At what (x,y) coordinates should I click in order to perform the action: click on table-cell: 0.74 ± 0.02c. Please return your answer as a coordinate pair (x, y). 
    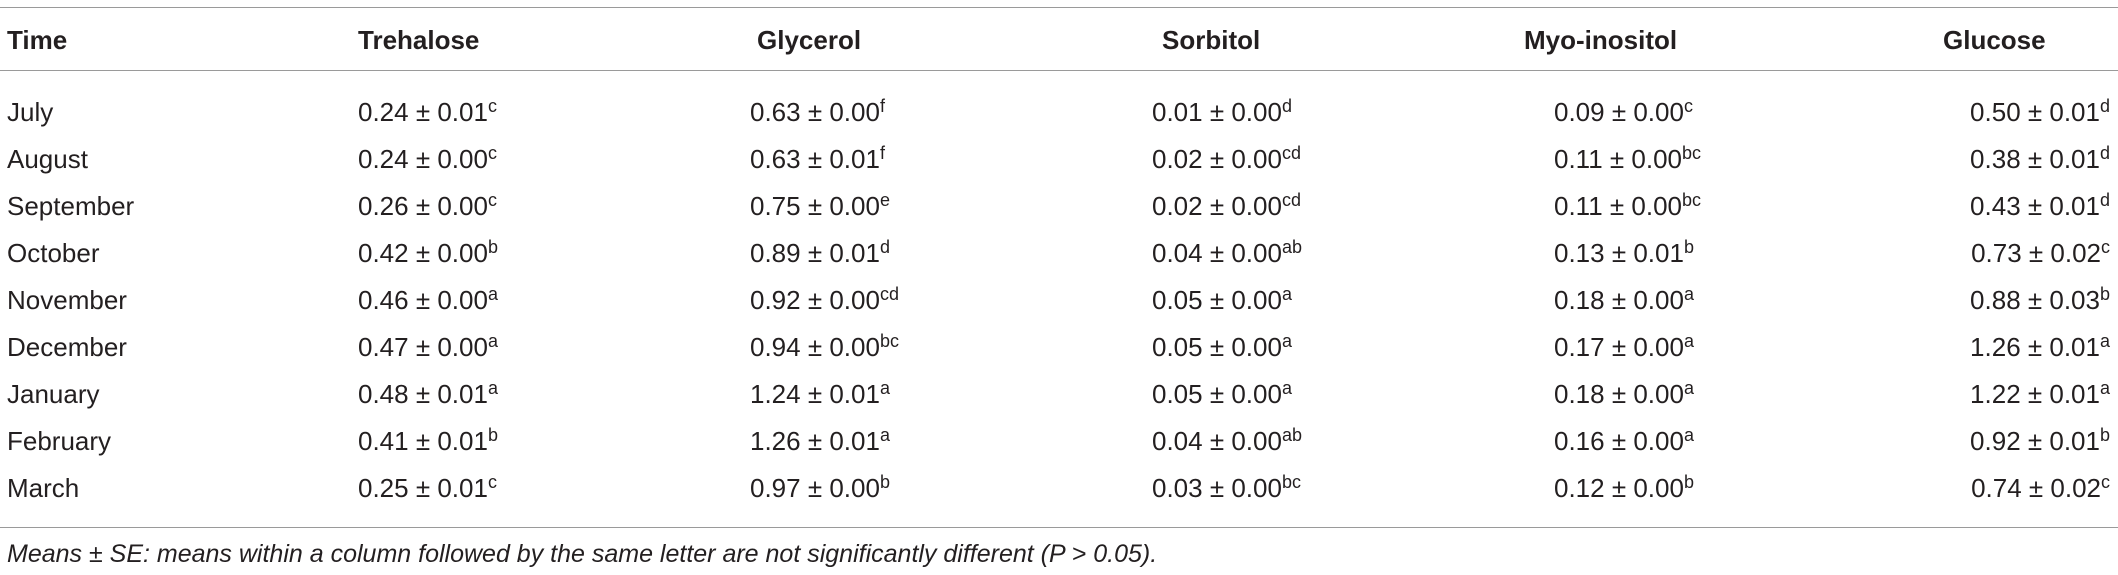
    Looking at the image, I should click on (2040, 488).